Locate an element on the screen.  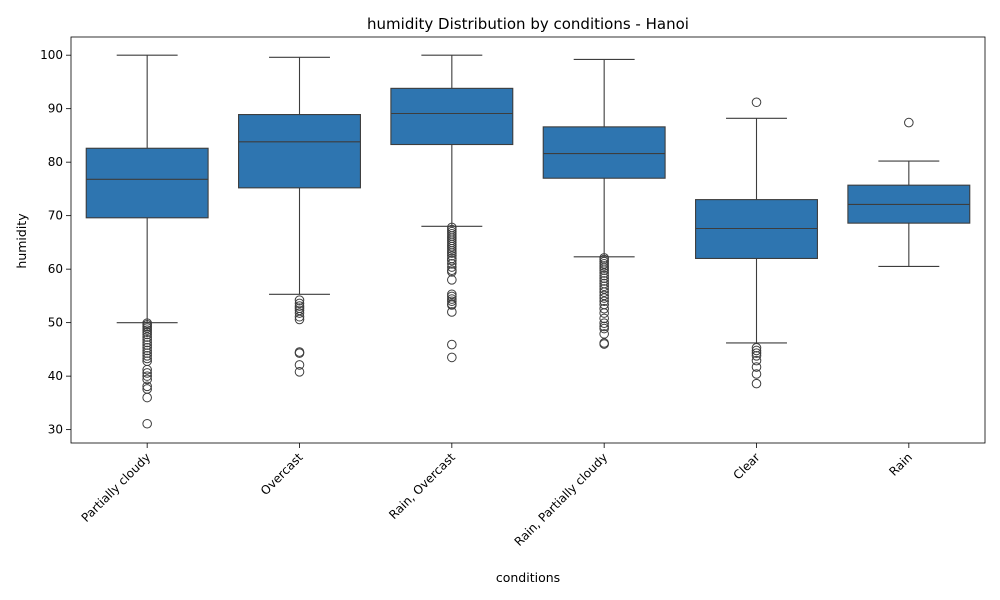
x-tick-label: Overcast is located at coordinates (282, 474).